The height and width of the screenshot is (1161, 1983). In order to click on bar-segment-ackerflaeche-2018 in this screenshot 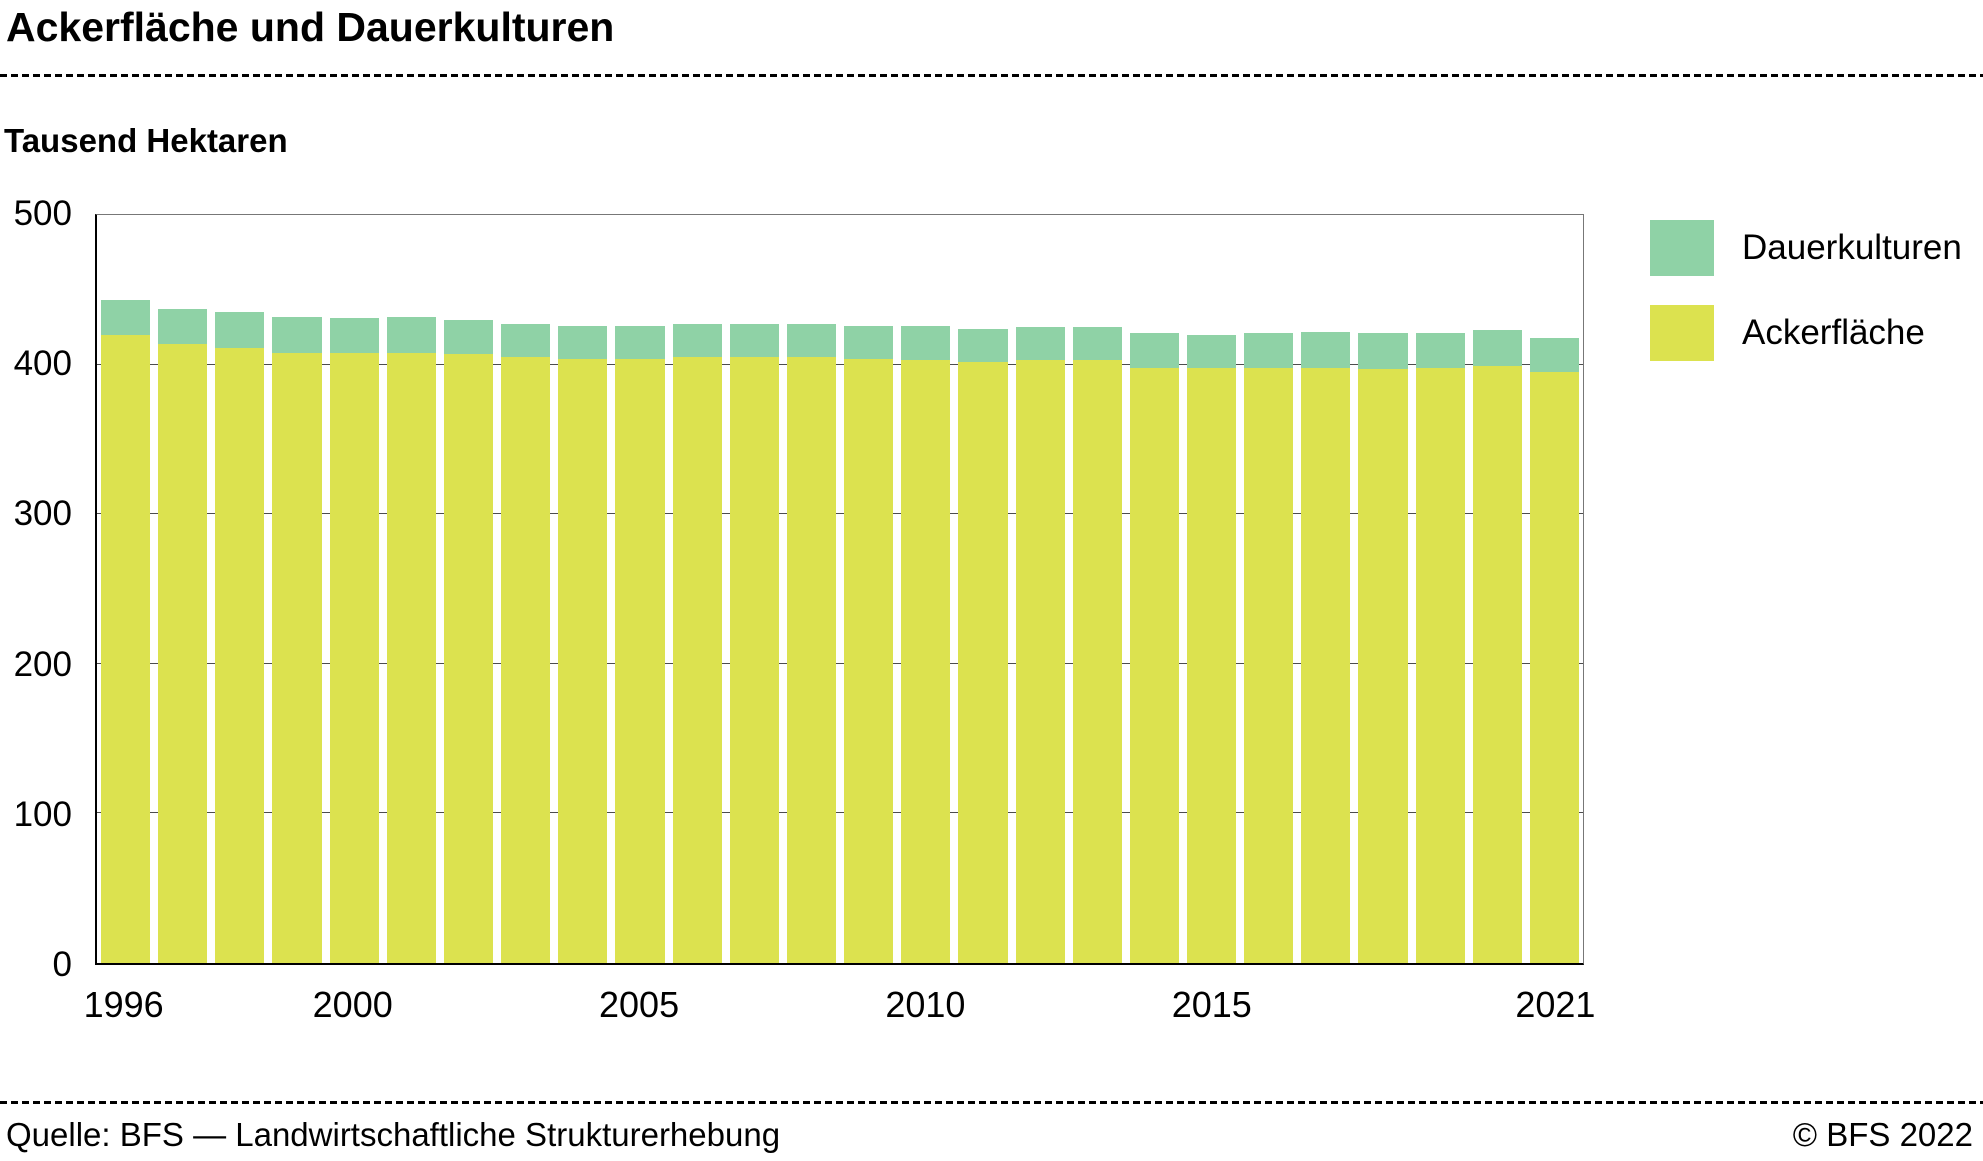, I will do `click(1383, 666)`.